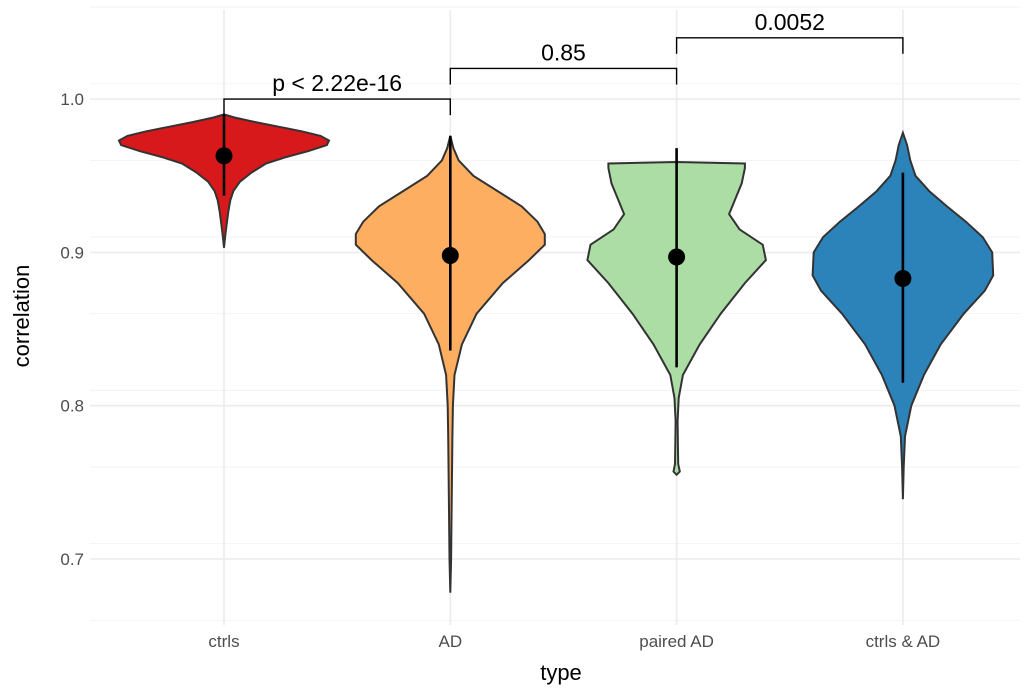 The height and width of the screenshot is (688, 1030). I want to click on comparison-label: 0.0052, so click(790, 22).